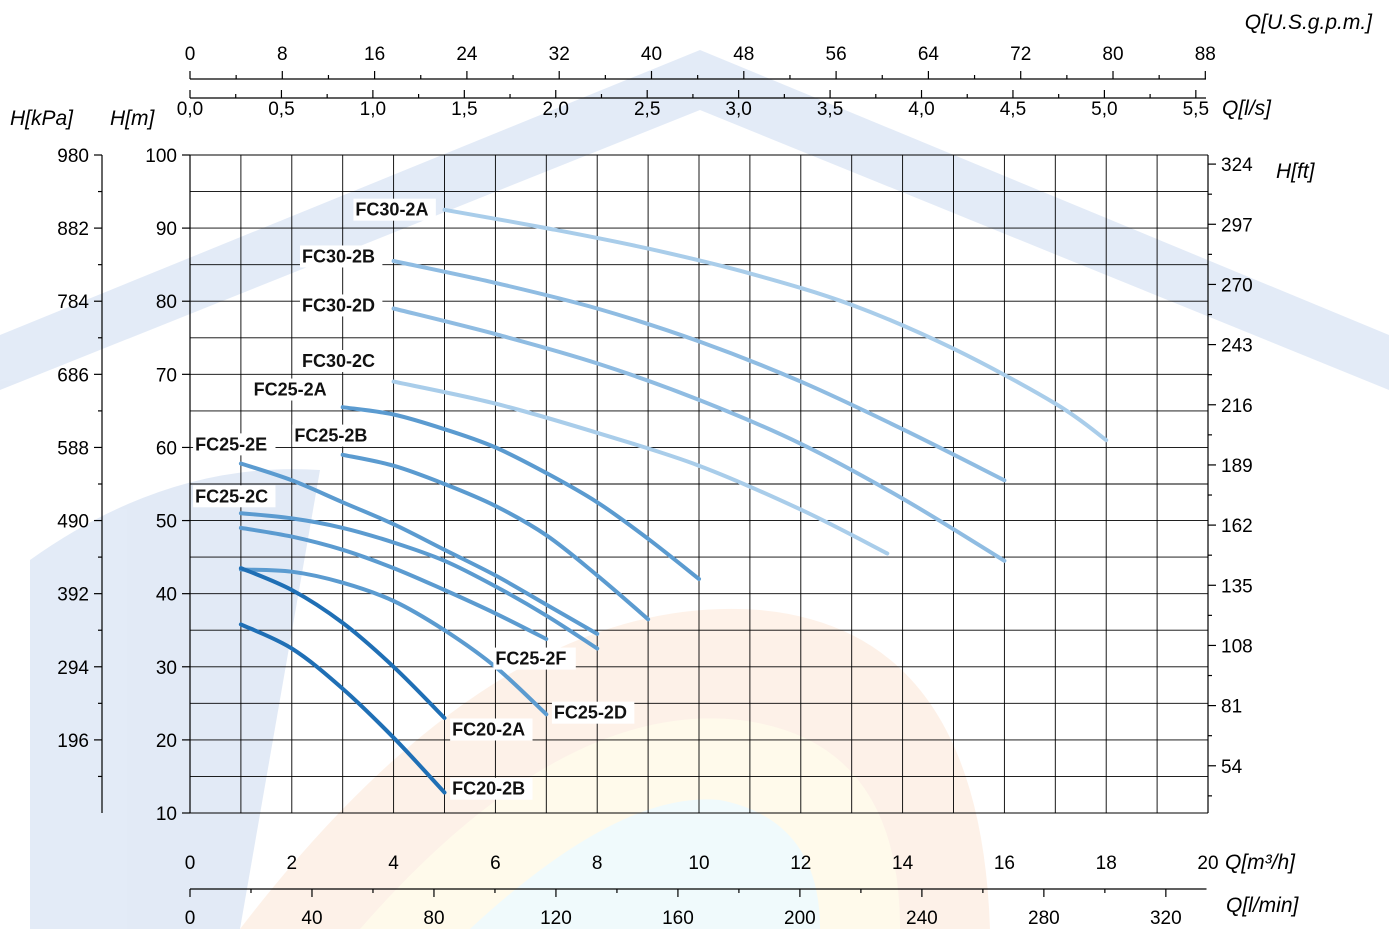 This screenshot has width=1389, height=929. I want to click on label-group: FC30-2D, so click(341, 305).